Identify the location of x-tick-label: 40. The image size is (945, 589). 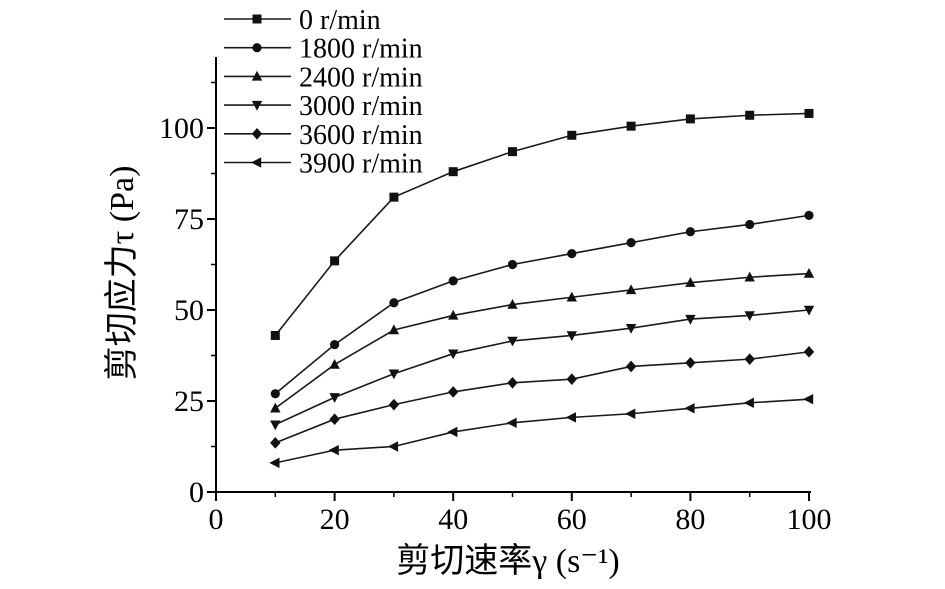
(453, 519).